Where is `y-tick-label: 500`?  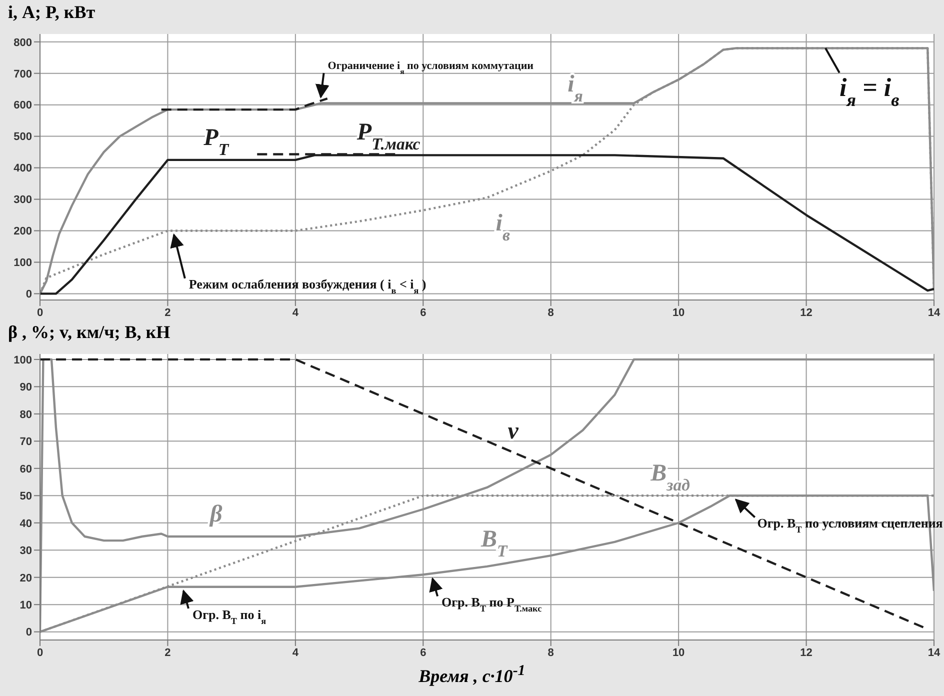 y-tick-label: 500 is located at coordinates (23, 137).